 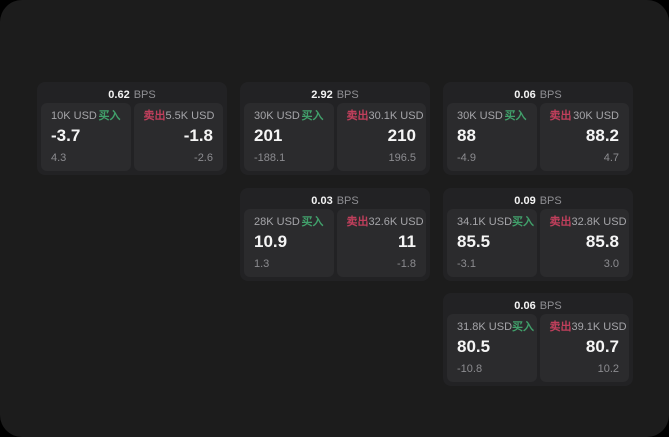 What do you see at coordinates (474, 346) in the screenshot?
I see `buy-price: 80.5` at bounding box center [474, 346].